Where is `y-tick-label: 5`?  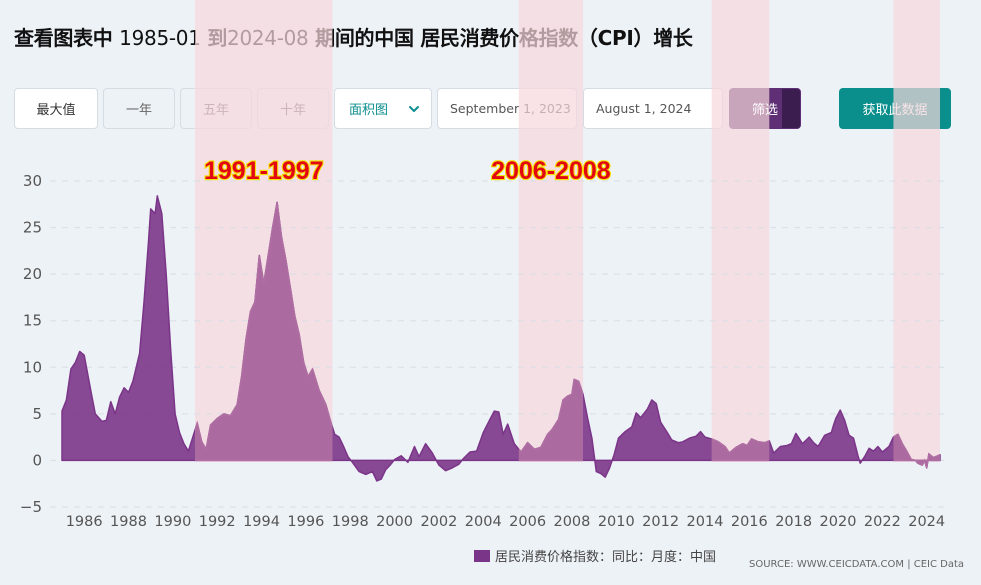 y-tick-label: 5 is located at coordinates (37, 414).